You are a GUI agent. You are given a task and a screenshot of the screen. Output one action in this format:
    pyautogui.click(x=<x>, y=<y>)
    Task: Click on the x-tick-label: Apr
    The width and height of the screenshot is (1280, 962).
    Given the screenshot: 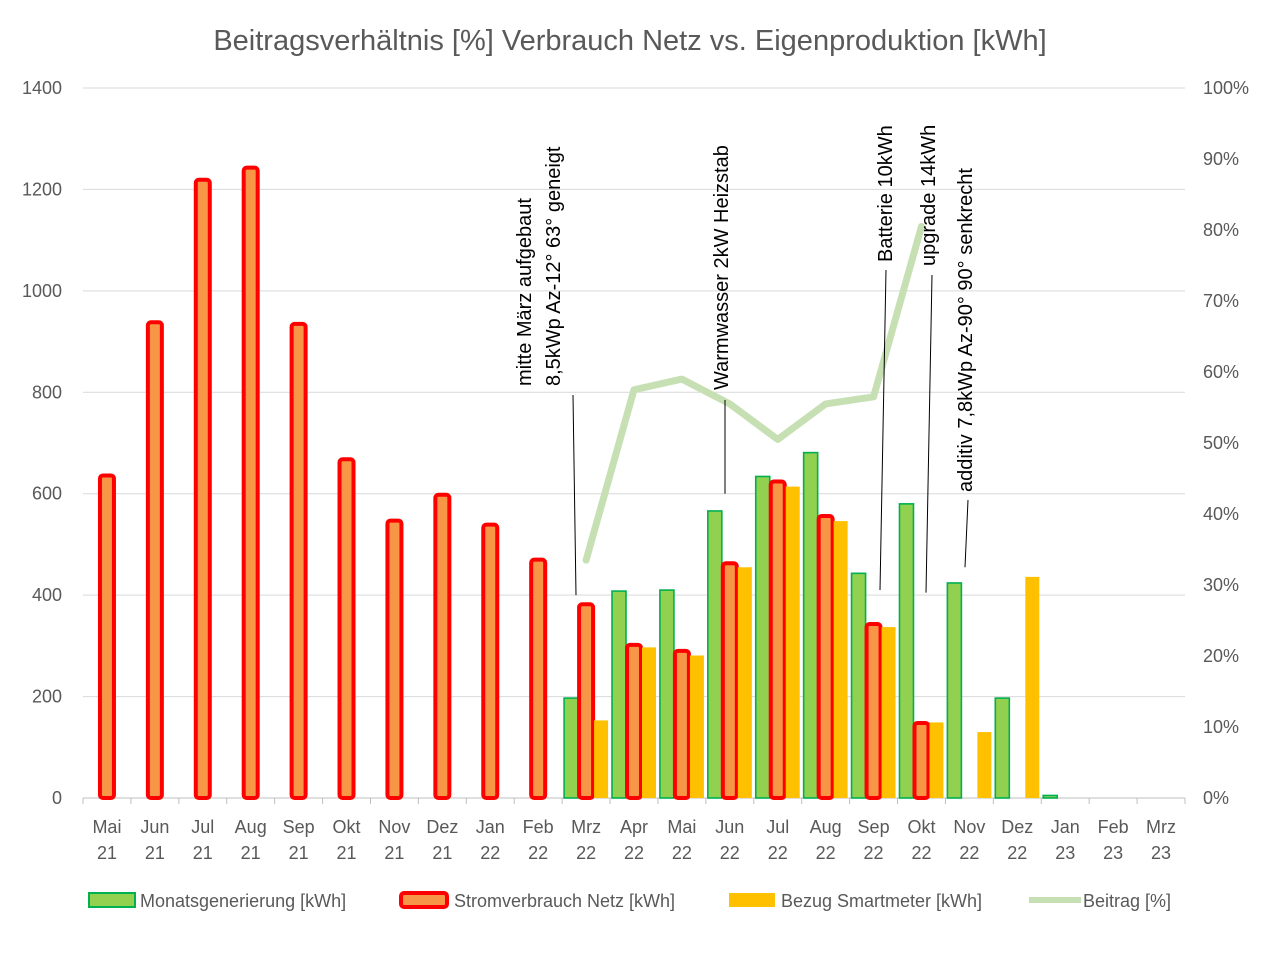 What is the action you would take?
    pyautogui.click(x=634, y=827)
    